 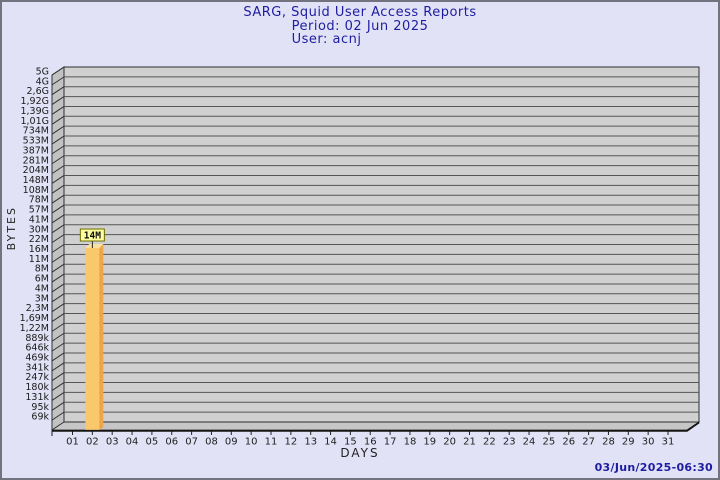 What do you see at coordinates (39, 200) in the screenshot?
I see `y-tick-label: 78M` at bounding box center [39, 200].